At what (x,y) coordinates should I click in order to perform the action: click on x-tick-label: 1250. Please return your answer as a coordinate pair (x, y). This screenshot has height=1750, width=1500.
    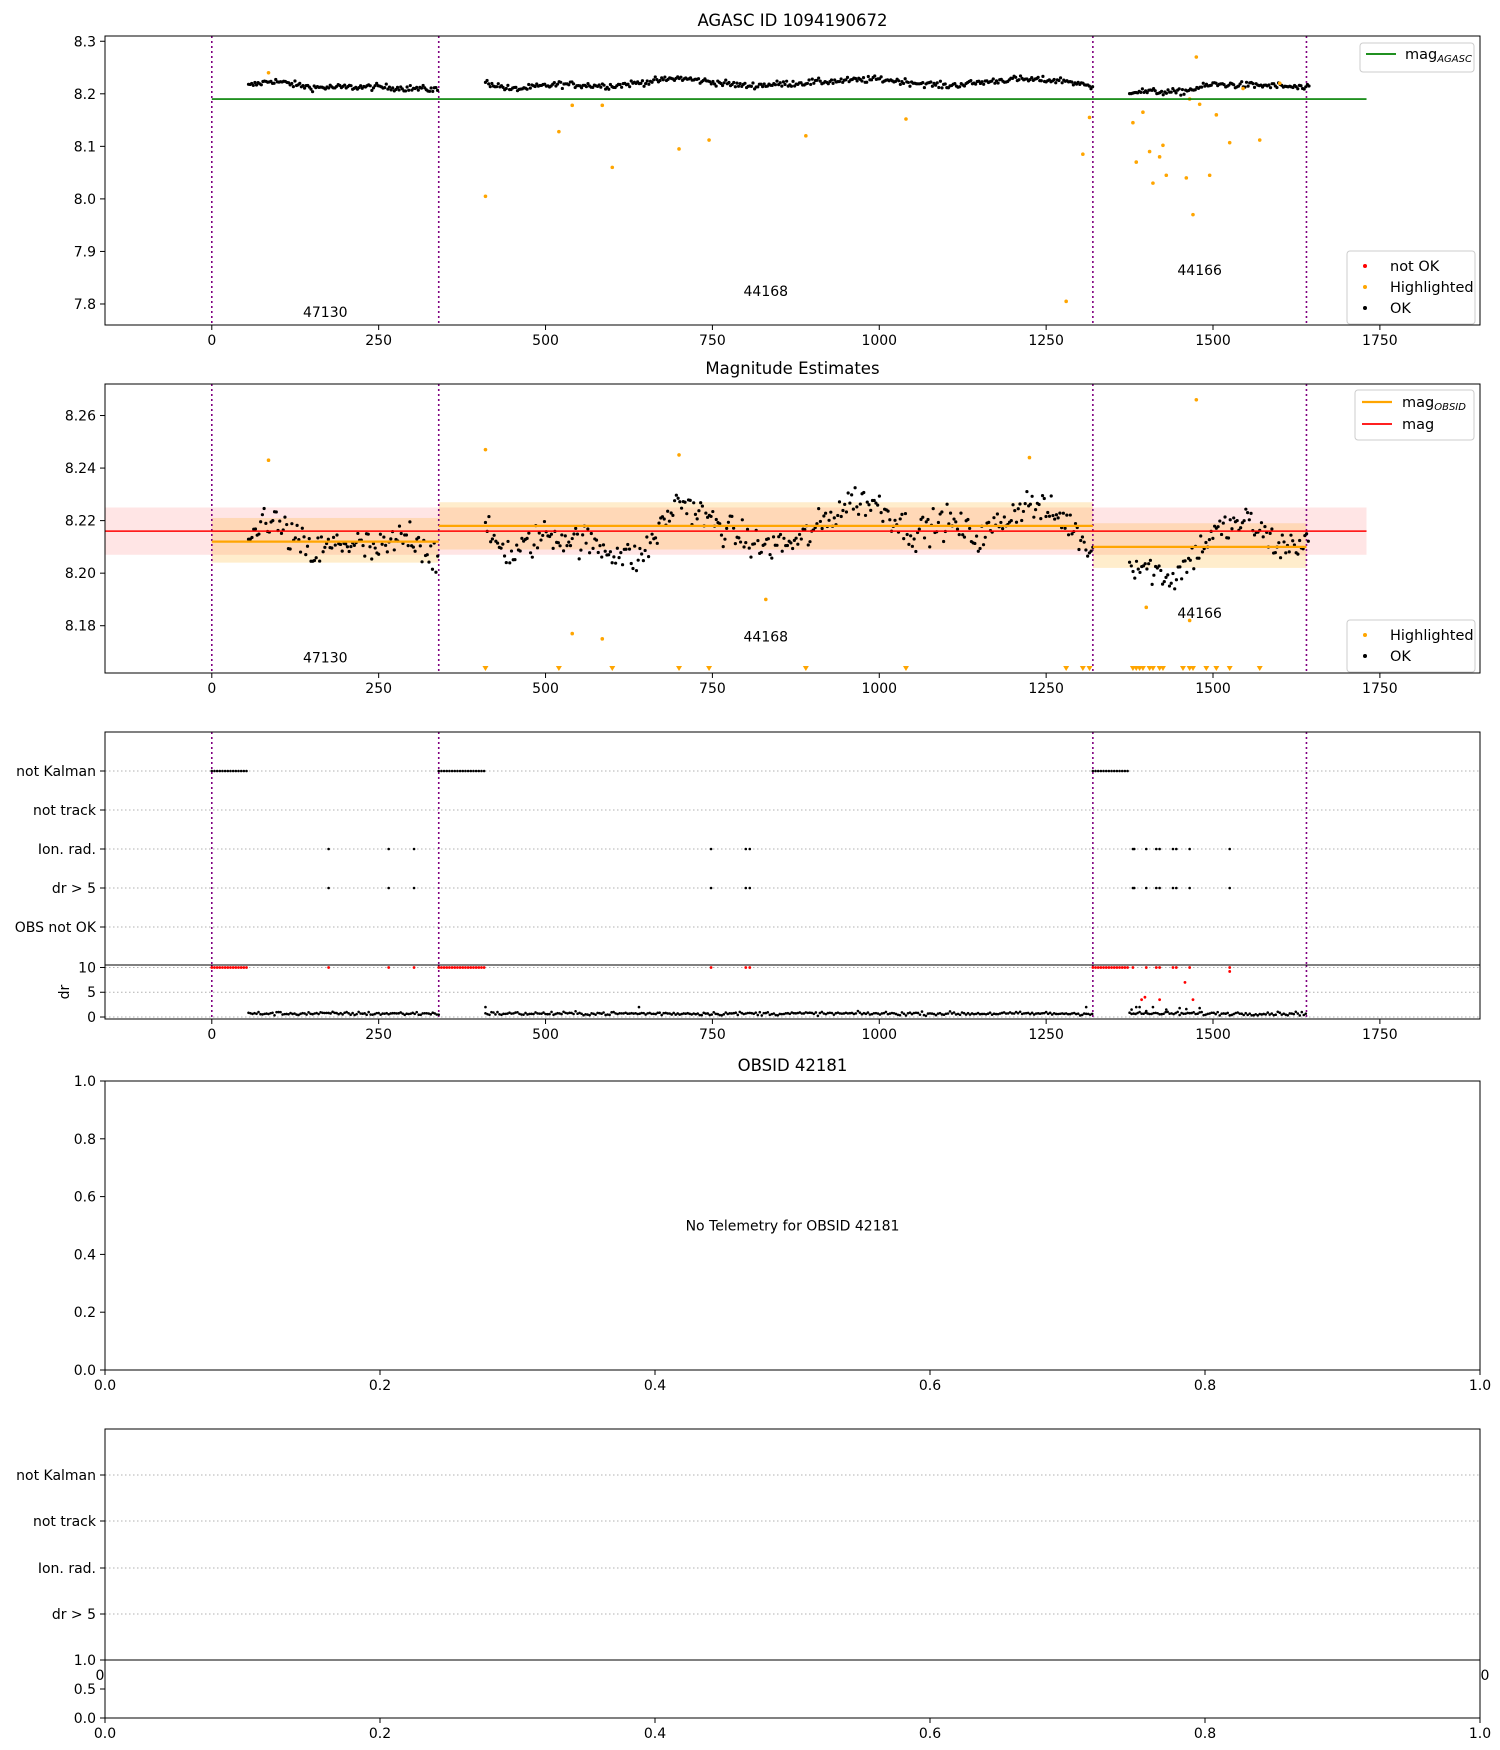
    Looking at the image, I should click on (1046, 341).